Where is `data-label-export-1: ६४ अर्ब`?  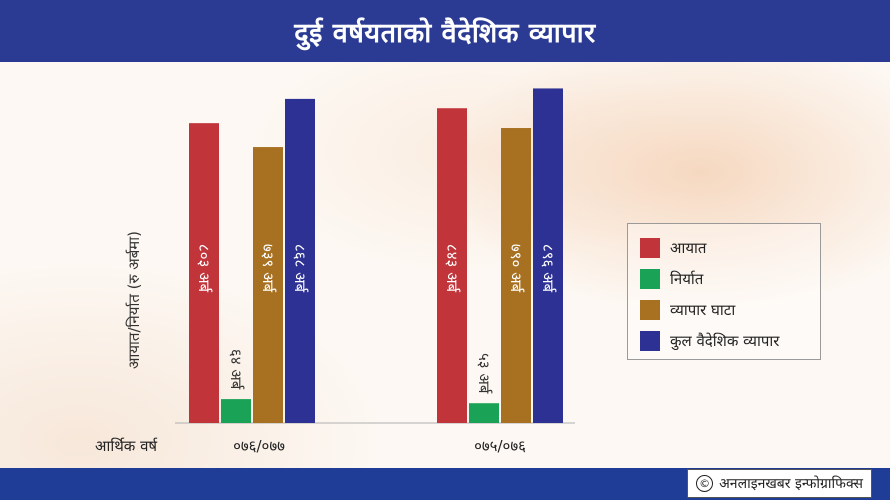 data-label-export-1: ६४ अर्ब is located at coordinates (236, 369).